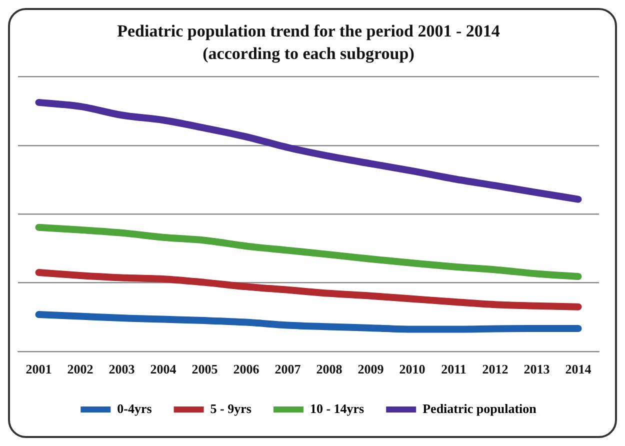 The height and width of the screenshot is (446, 625). Describe the element at coordinates (453, 369) in the screenshot. I see `x-tick-label: 2011` at that location.